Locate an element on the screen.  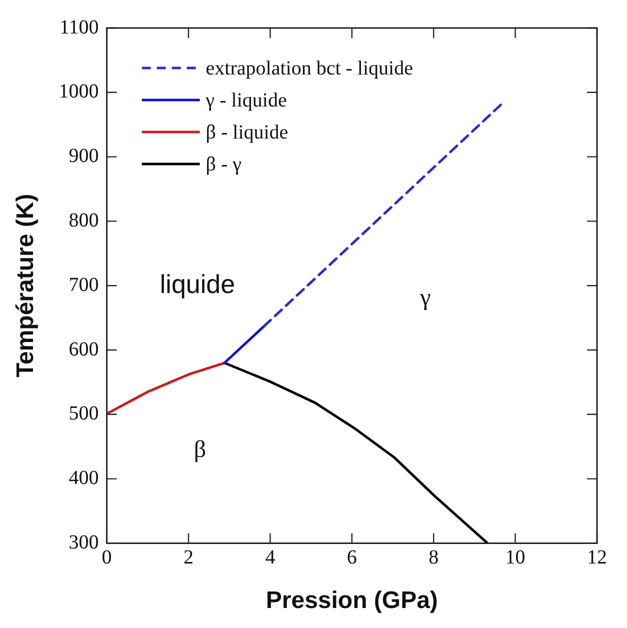
x-tick-label: 12 is located at coordinates (597, 557).